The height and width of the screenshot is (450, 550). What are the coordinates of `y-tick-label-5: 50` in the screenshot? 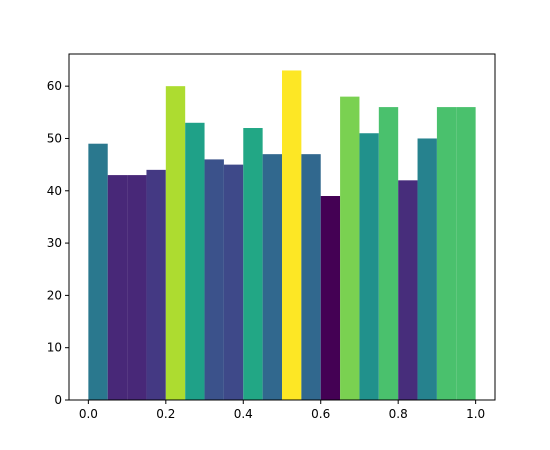 It's located at (54, 138).